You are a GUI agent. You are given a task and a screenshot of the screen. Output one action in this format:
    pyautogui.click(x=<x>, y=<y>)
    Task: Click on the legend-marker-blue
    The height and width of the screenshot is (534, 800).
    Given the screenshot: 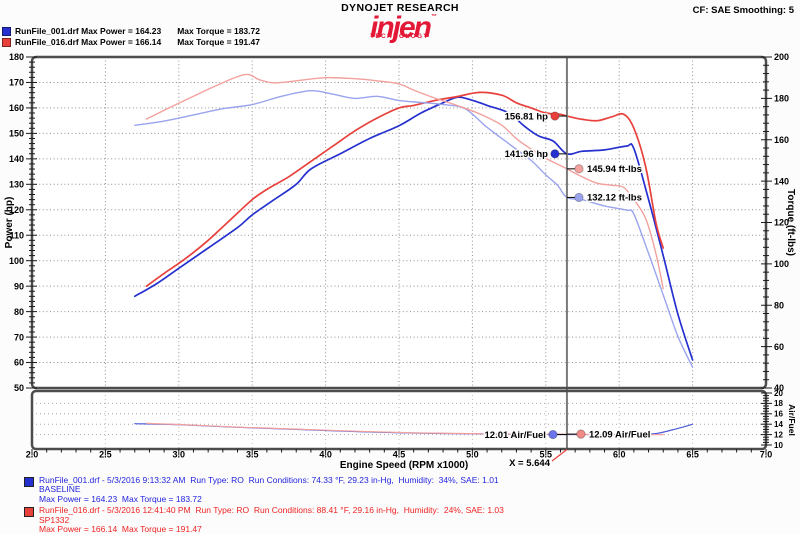 What is the action you would take?
    pyautogui.click(x=6, y=31)
    